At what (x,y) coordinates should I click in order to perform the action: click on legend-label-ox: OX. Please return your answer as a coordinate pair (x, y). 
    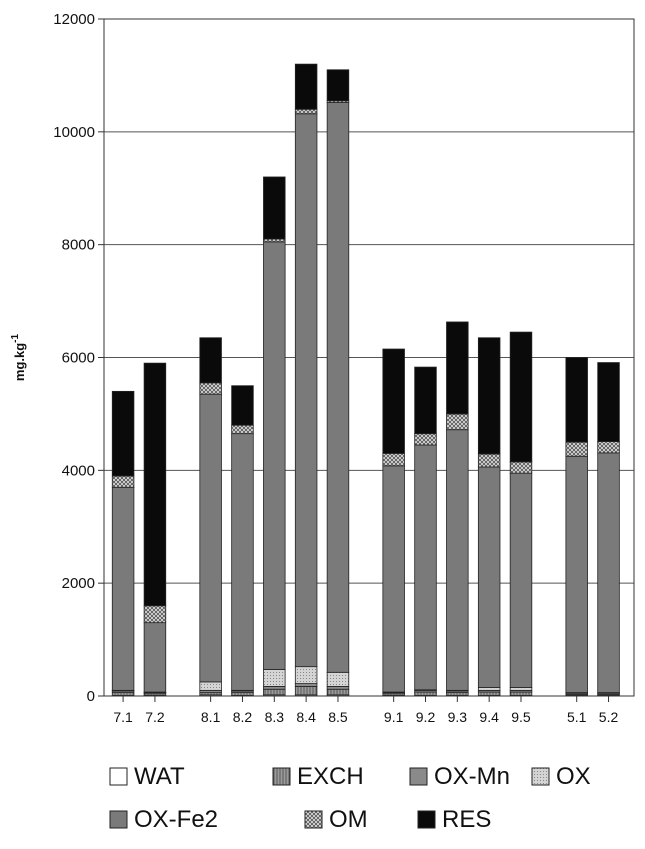
    Looking at the image, I should click on (573, 776).